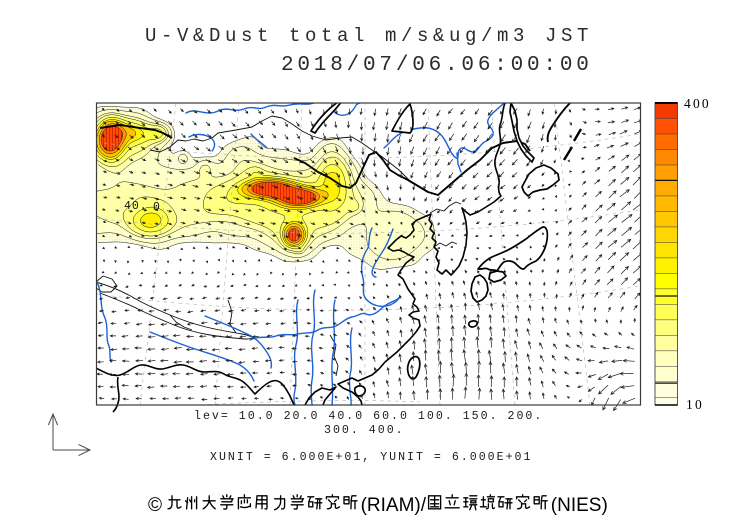 The width and height of the screenshot is (752, 532). I want to click on svg-text: 300. 400., so click(364, 430).